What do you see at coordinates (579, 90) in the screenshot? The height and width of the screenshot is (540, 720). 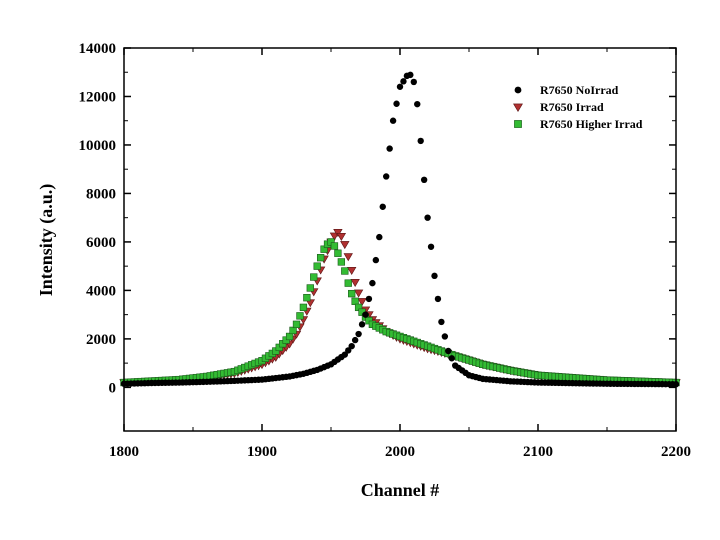 I see `legend-label: R7650 NoIrrad` at bounding box center [579, 90].